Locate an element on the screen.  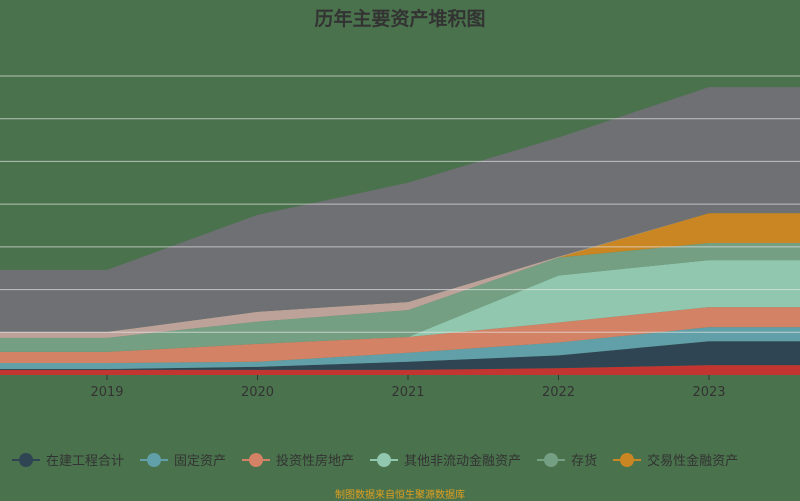
legend-label: 其他非流动金融资产 is located at coordinates (463, 461).